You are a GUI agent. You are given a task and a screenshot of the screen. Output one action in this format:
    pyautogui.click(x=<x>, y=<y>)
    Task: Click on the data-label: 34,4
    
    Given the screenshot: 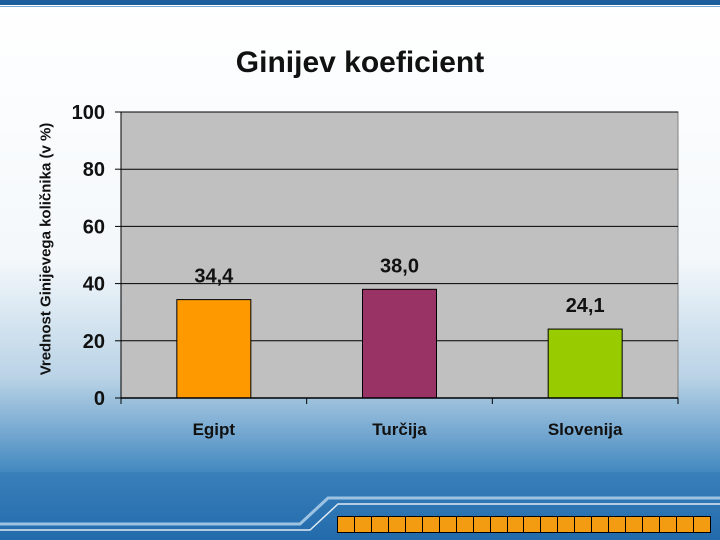 What is the action you would take?
    pyautogui.click(x=214, y=277)
    